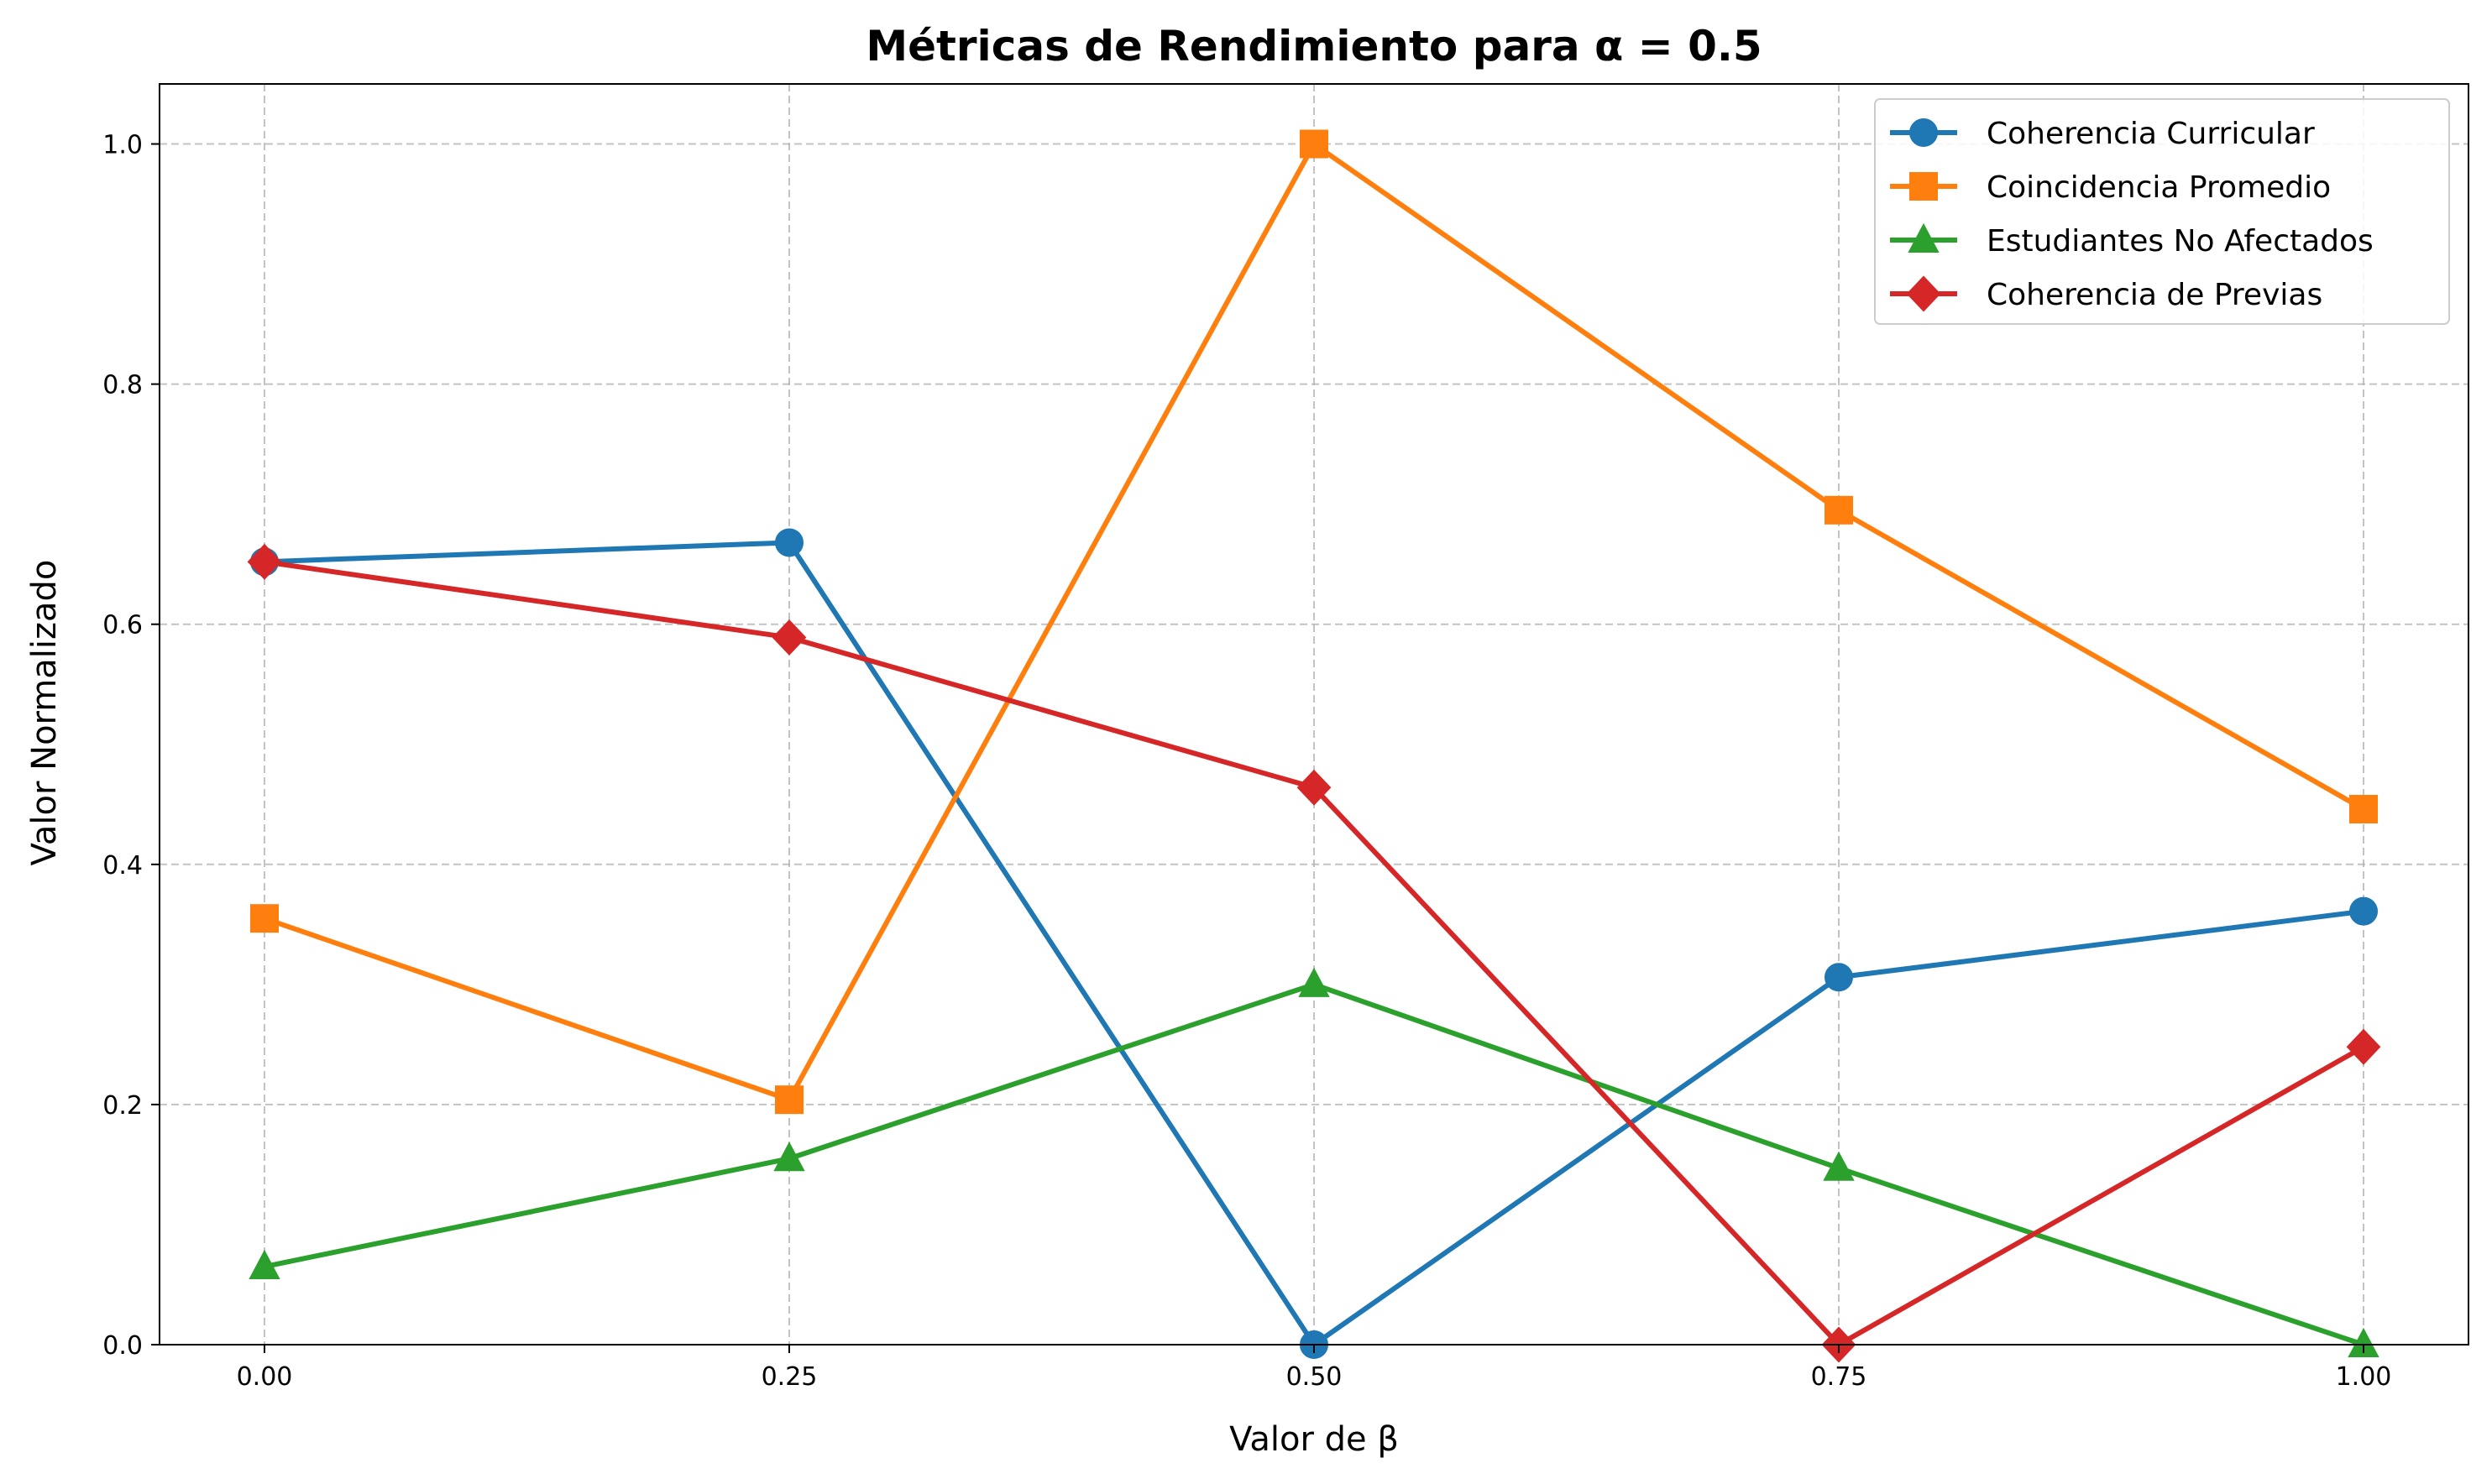  What do you see at coordinates (123, 1346) in the screenshot?
I see `y-tick-label: 0.0` at bounding box center [123, 1346].